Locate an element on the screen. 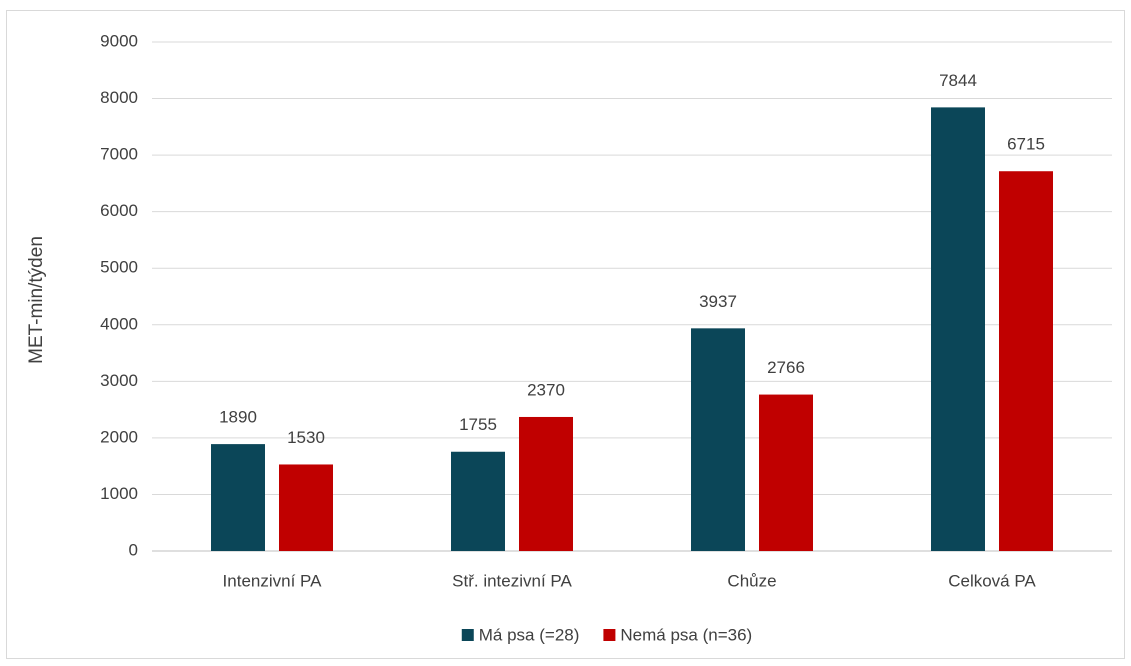 This screenshot has height=666, width=1131. y-axis-label: MET-min/týden is located at coordinates (36, 300).